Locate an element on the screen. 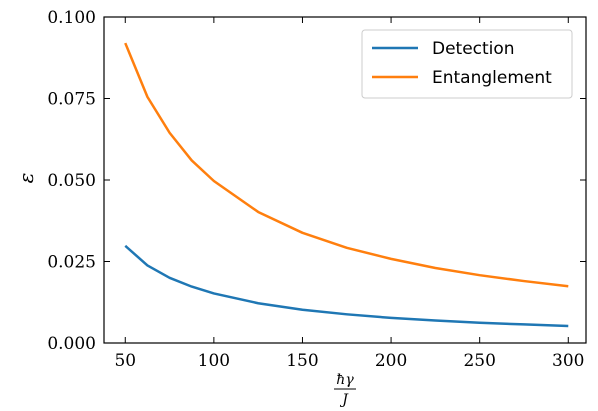 Image resolution: width=598 pixels, height=411 pixels. x-axis-label-denominator: J is located at coordinates (344, 400).